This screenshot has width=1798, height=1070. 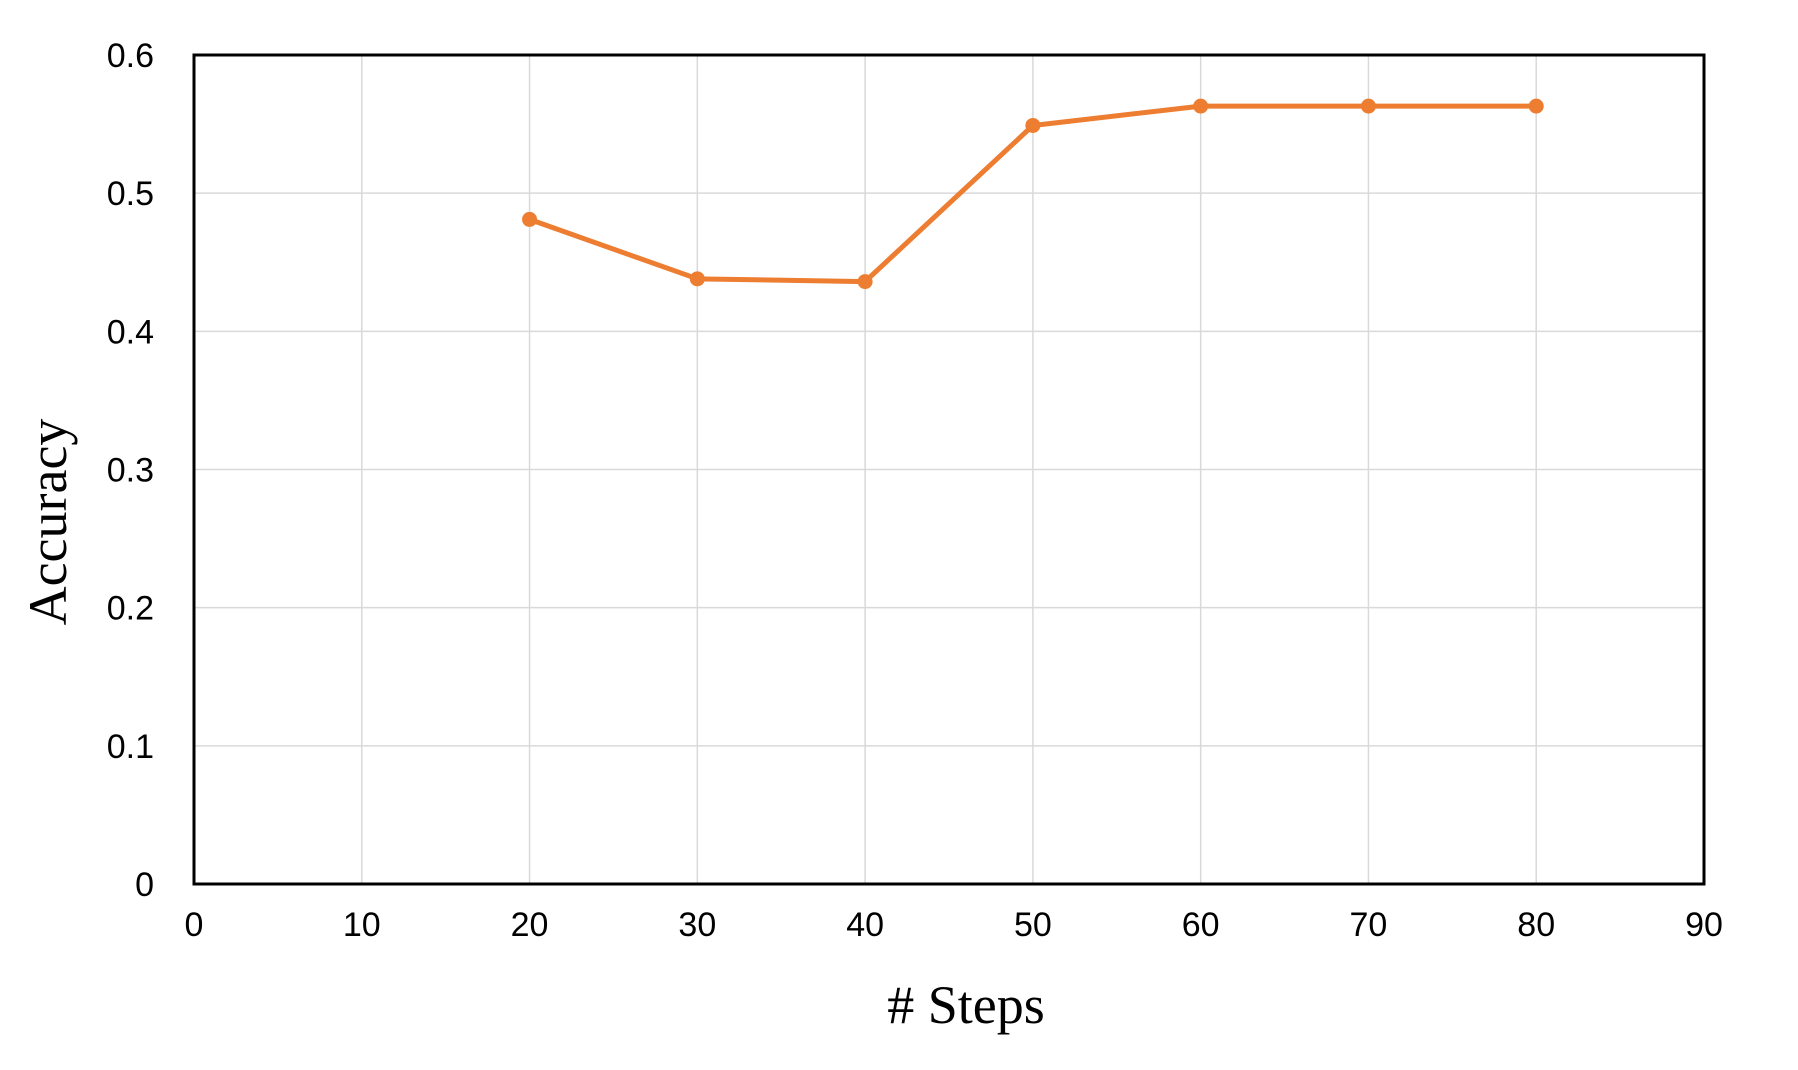 What do you see at coordinates (1704, 925) in the screenshot?
I see `x-tick-label: 90` at bounding box center [1704, 925].